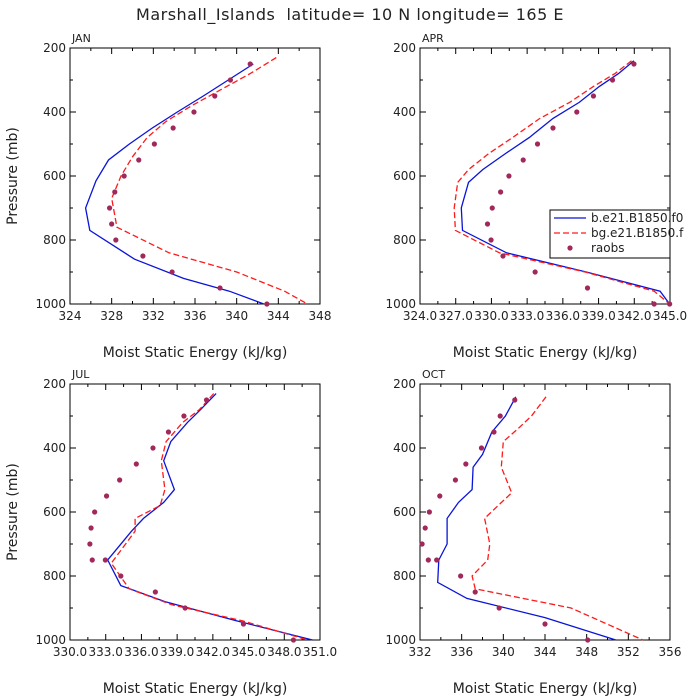  Describe the element at coordinates (545, 652) in the screenshot. I see `x-tick-label: 344` at that location.